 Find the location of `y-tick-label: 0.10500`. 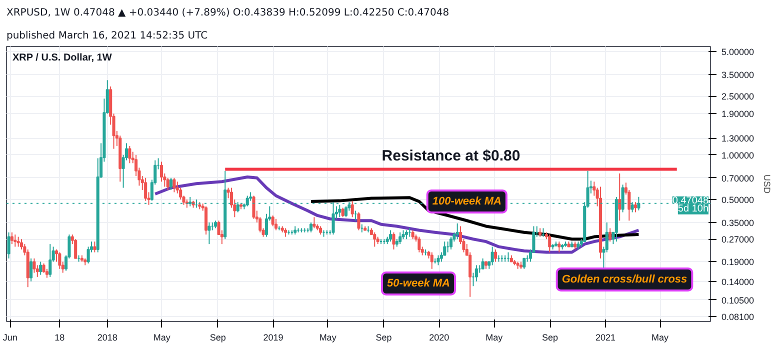

y-tick-label: 0.10500 is located at coordinates (738, 300).